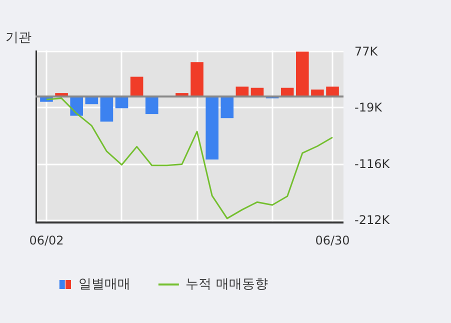 This screenshot has width=451, height=323. What do you see at coordinates (369, 107) in the screenshot?
I see `y-tick-label: -19K` at bounding box center [369, 107].